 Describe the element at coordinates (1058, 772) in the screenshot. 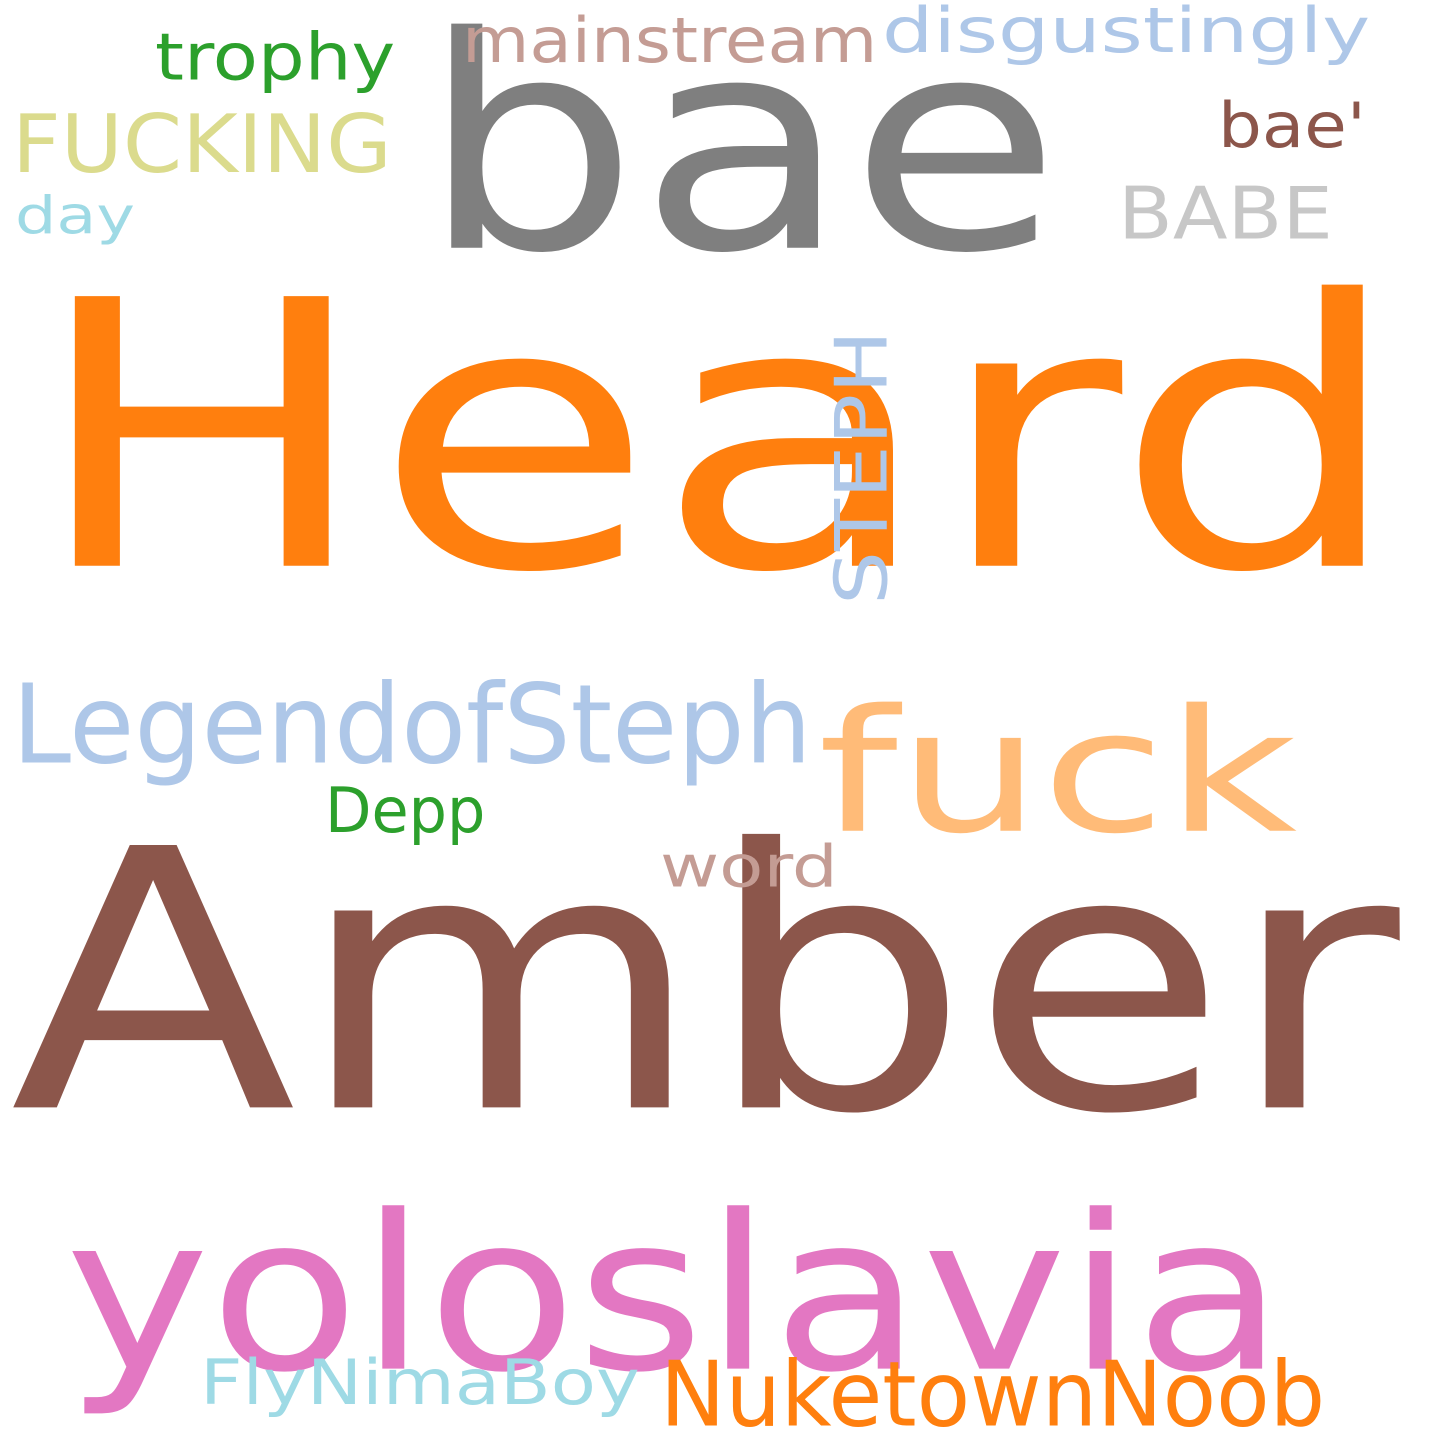

I see `word-fuck: fuck` at that location.